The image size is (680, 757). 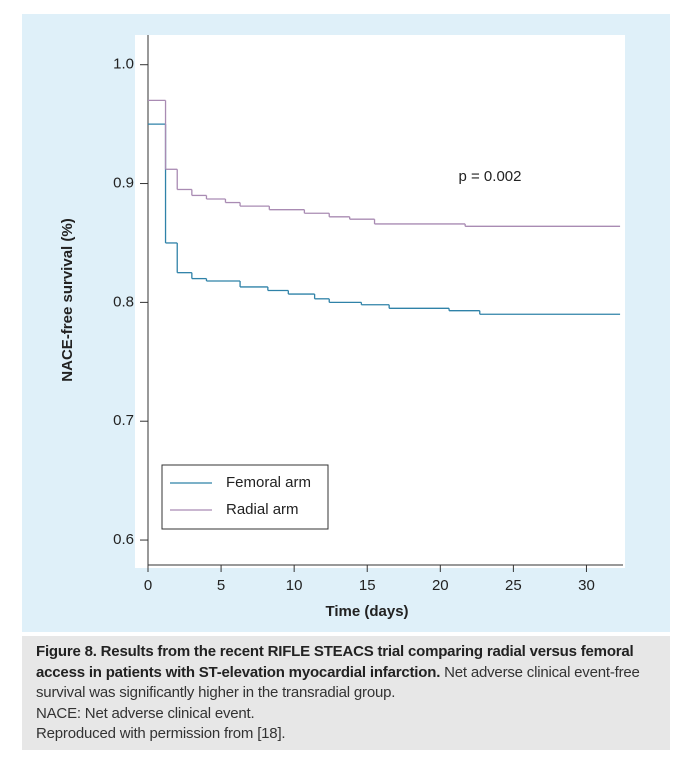 What do you see at coordinates (440, 585) in the screenshot?
I see `x-tick-label: 20` at bounding box center [440, 585].